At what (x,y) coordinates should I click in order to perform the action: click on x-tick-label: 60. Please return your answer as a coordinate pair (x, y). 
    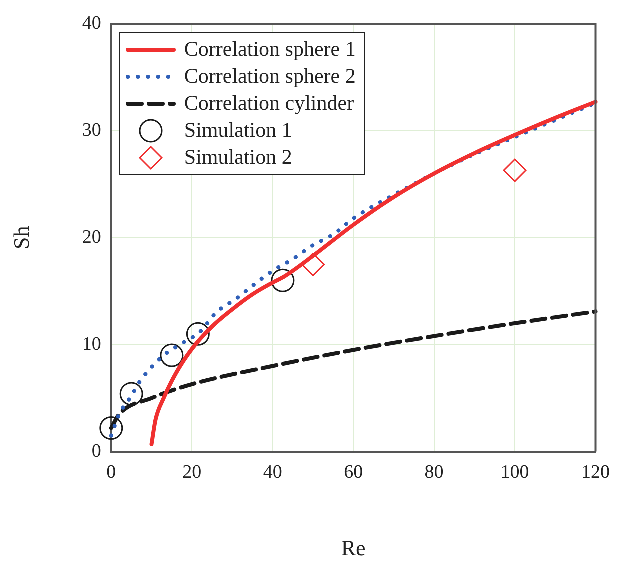
    Looking at the image, I should click on (354, 473).